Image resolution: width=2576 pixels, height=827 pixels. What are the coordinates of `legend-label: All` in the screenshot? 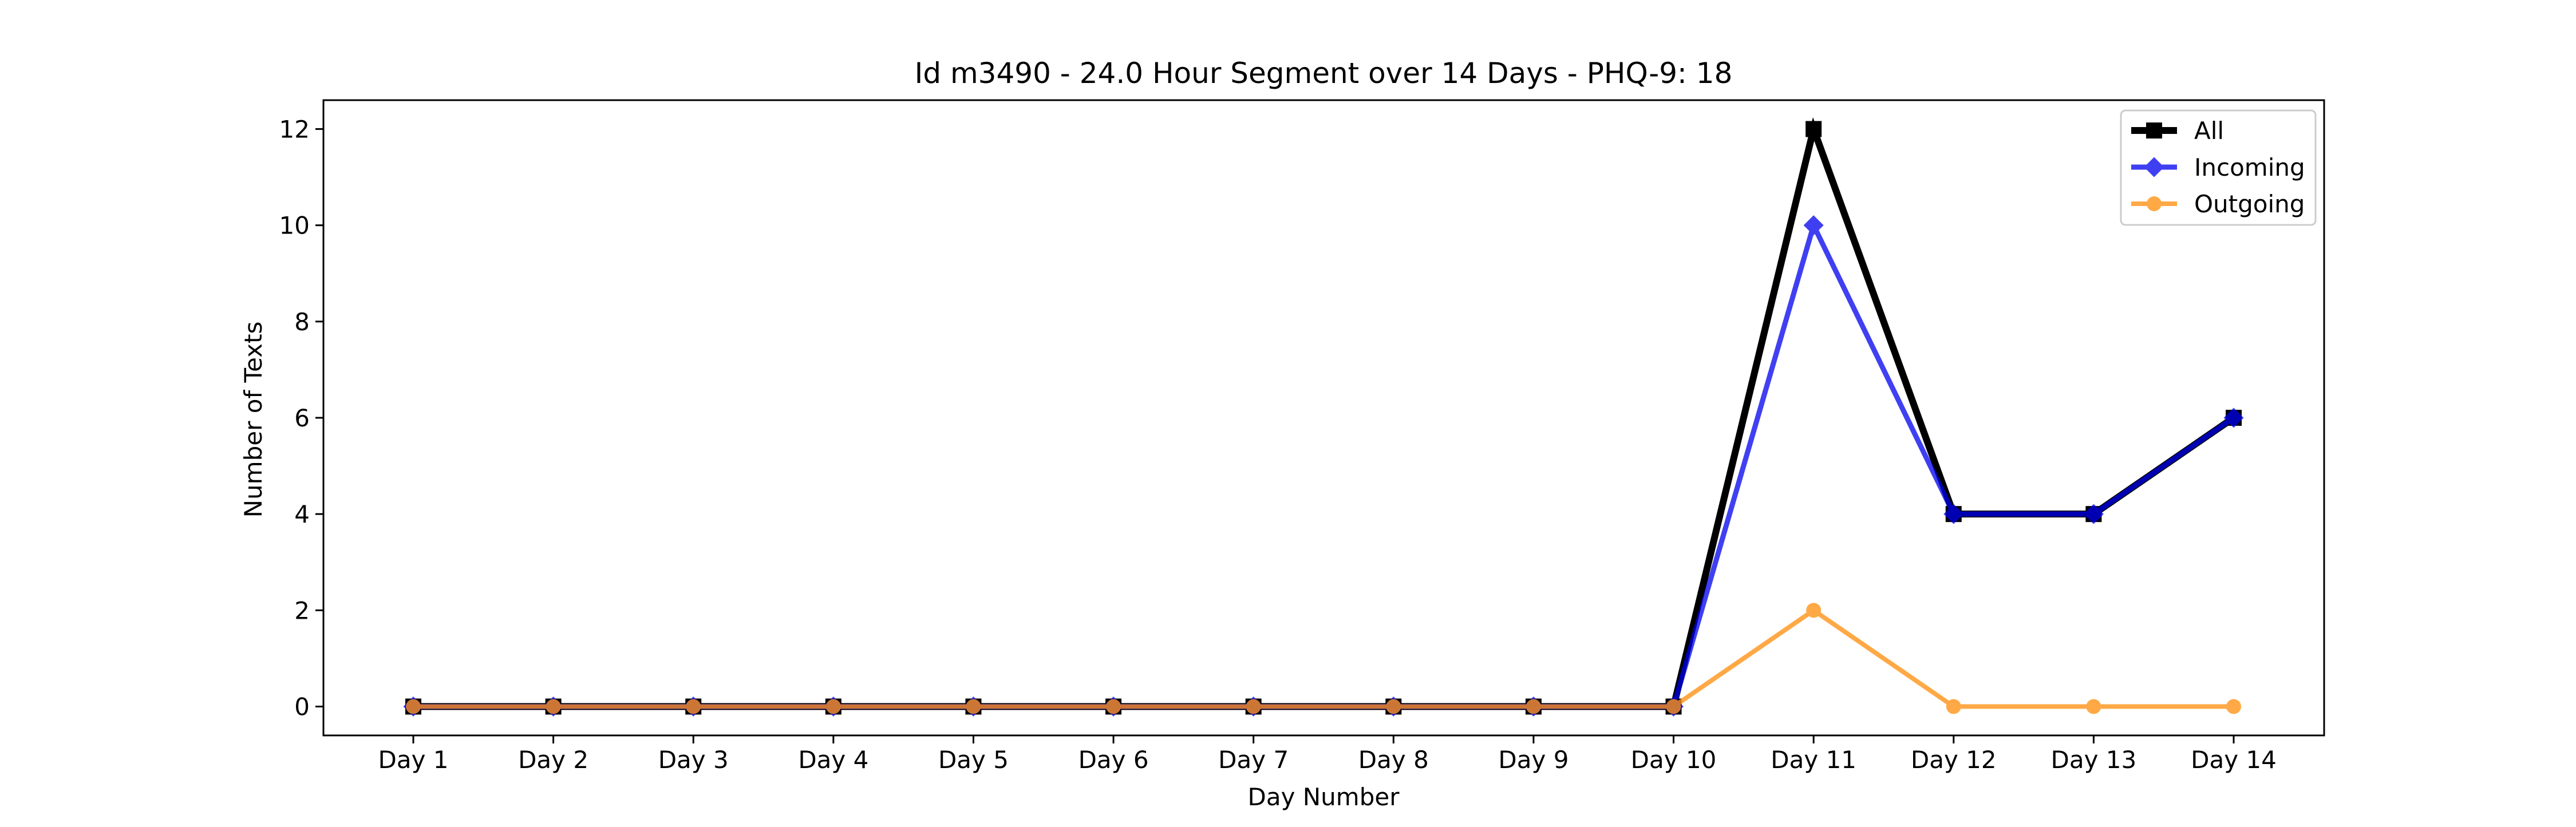 It's located at (2209, 131).